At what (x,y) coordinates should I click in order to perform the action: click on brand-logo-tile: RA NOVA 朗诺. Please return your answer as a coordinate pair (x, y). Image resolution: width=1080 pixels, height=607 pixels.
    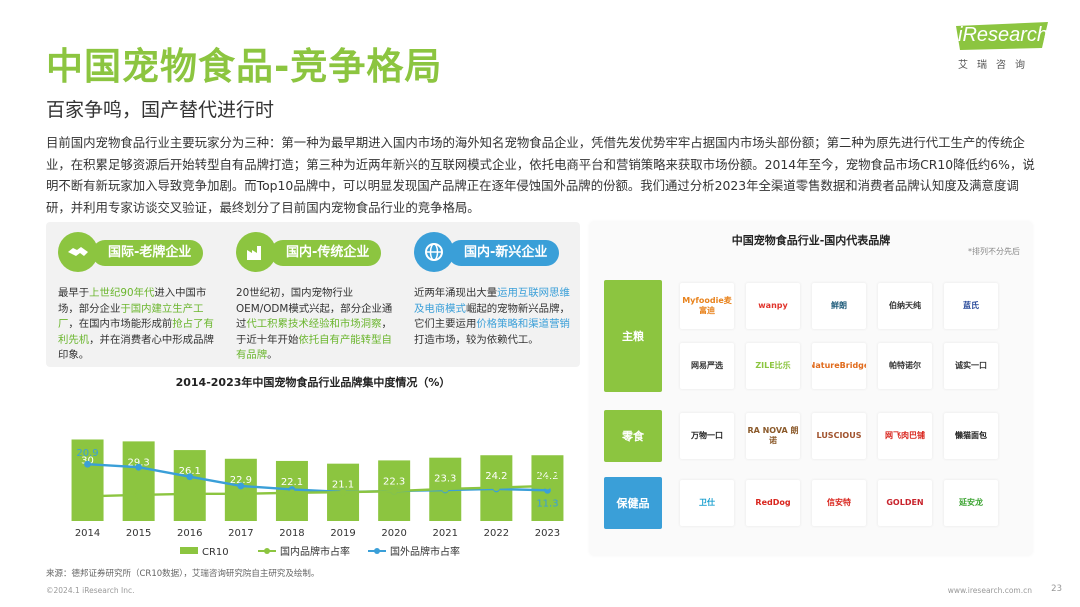
    Looking at the image, I should click on (773, 436).